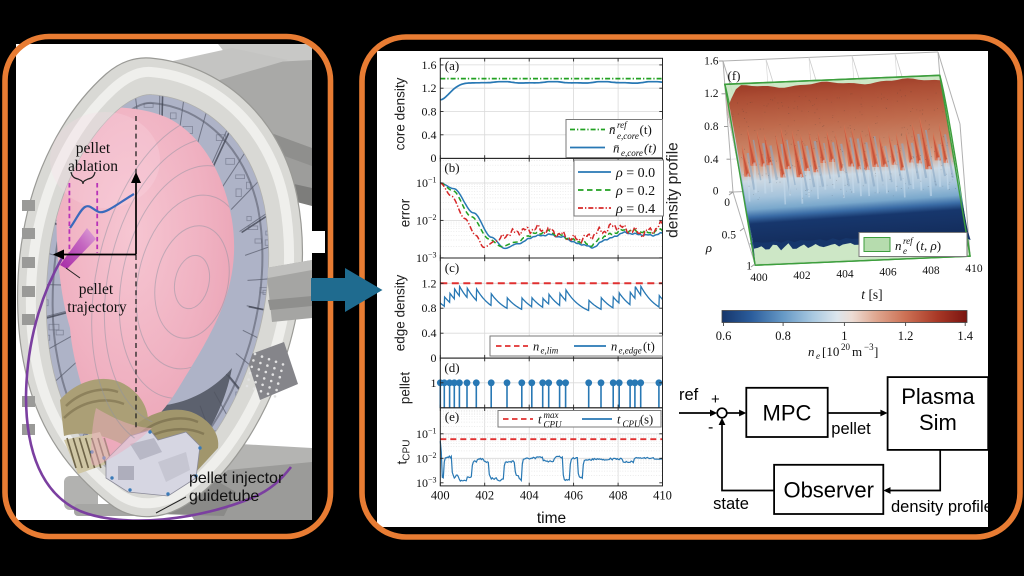 This screenshot has width=1024, height=576. What do you see at coordinates (97, 307) in the screenshot?
I see `svg-text: trajectory` at bounding box center [97, 307].